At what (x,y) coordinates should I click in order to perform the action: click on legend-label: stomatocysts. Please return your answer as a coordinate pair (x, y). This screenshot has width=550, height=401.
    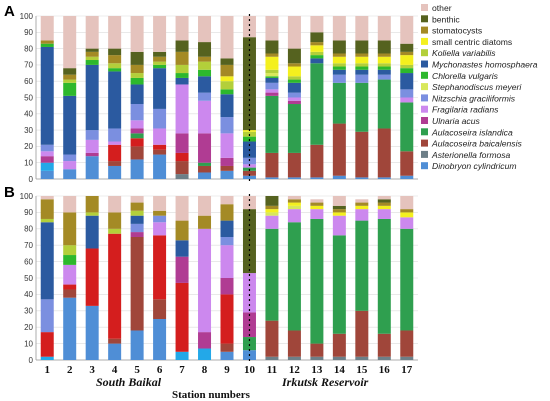
    Looking at the image, I should click on (457, 31).